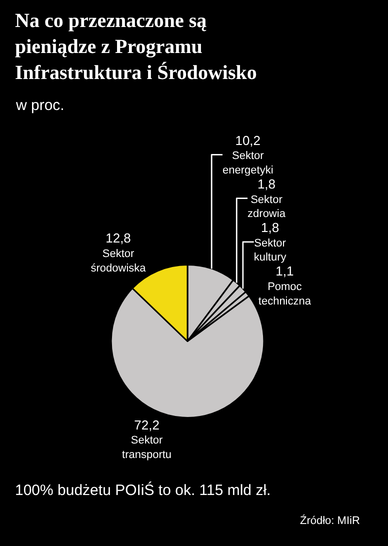 This screenshot has height=546, width=388. I want to click on data-label: 12,8, so click(118, 238).